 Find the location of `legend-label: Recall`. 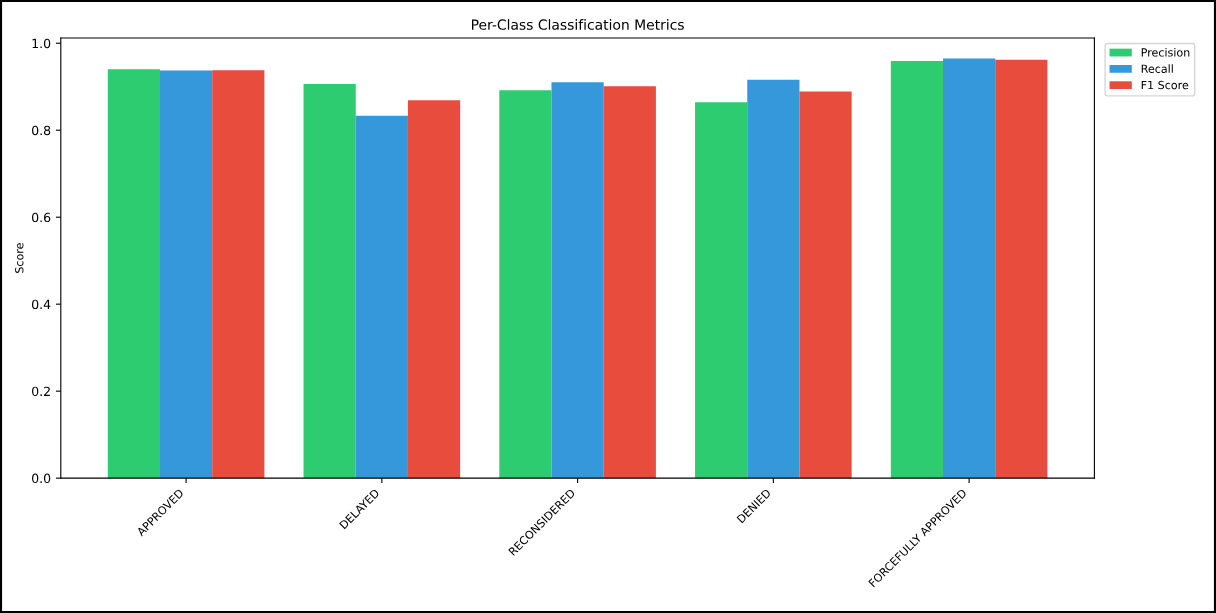

legend-label: Recall is located at coordinates (1157, 68).